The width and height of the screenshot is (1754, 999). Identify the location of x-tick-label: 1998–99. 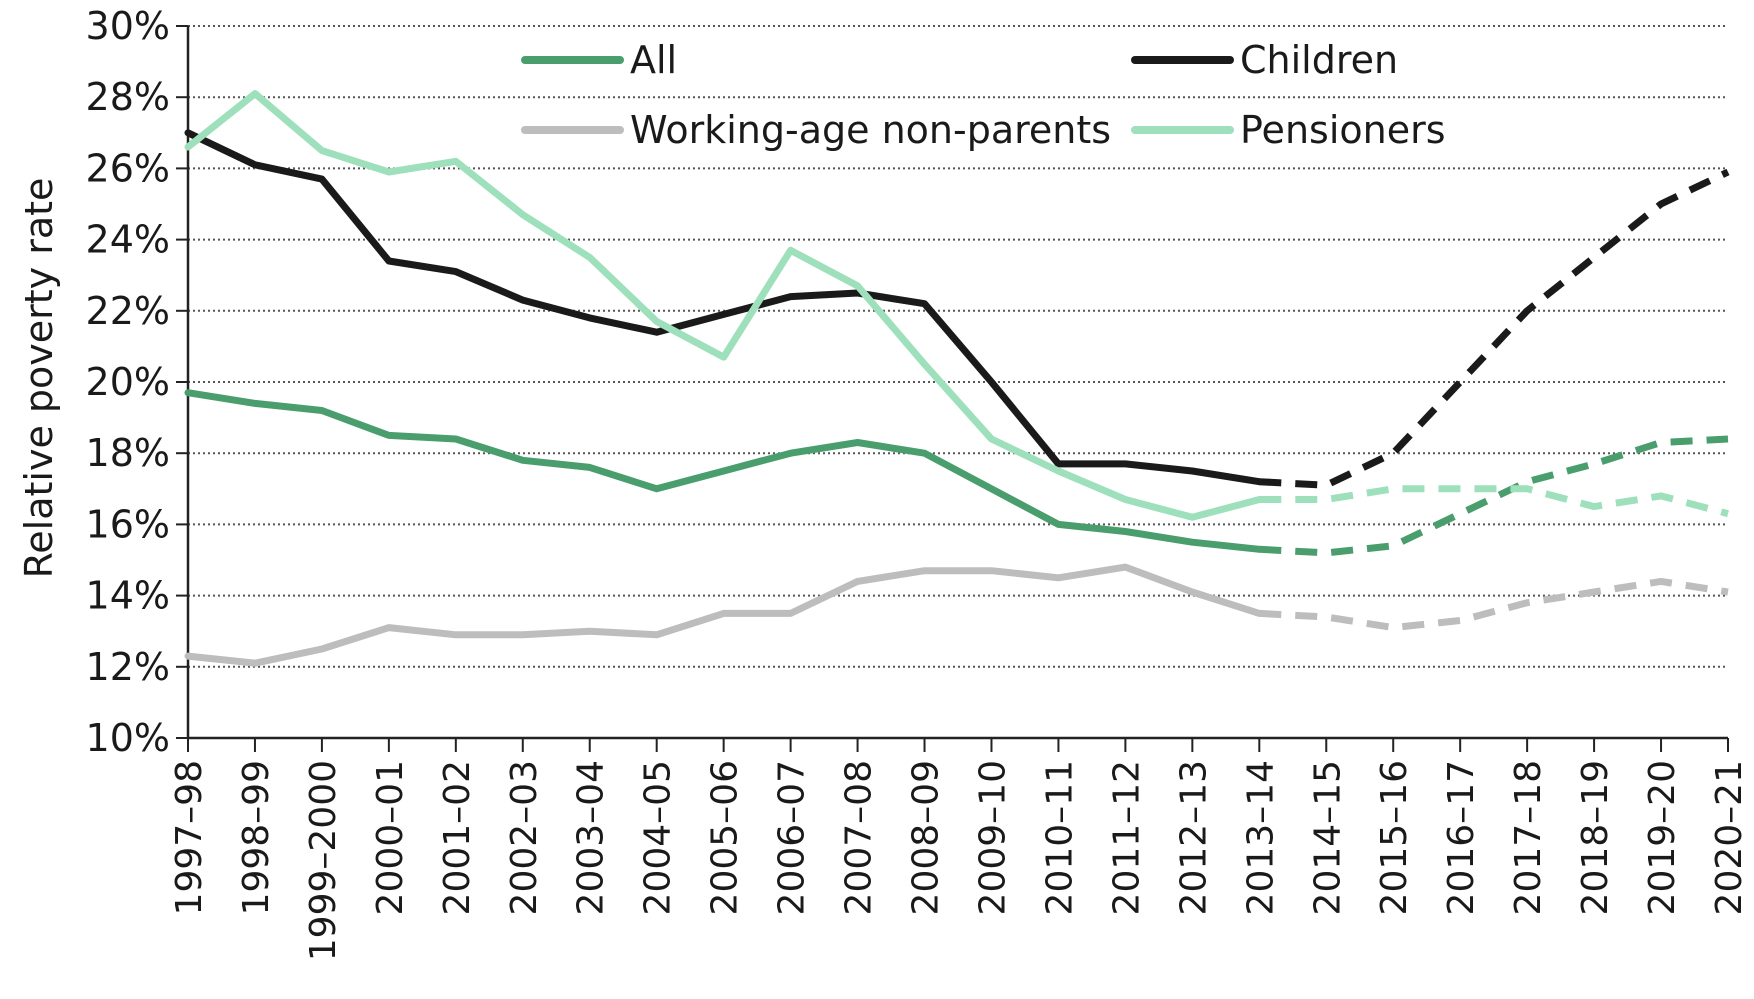
(256, 837).